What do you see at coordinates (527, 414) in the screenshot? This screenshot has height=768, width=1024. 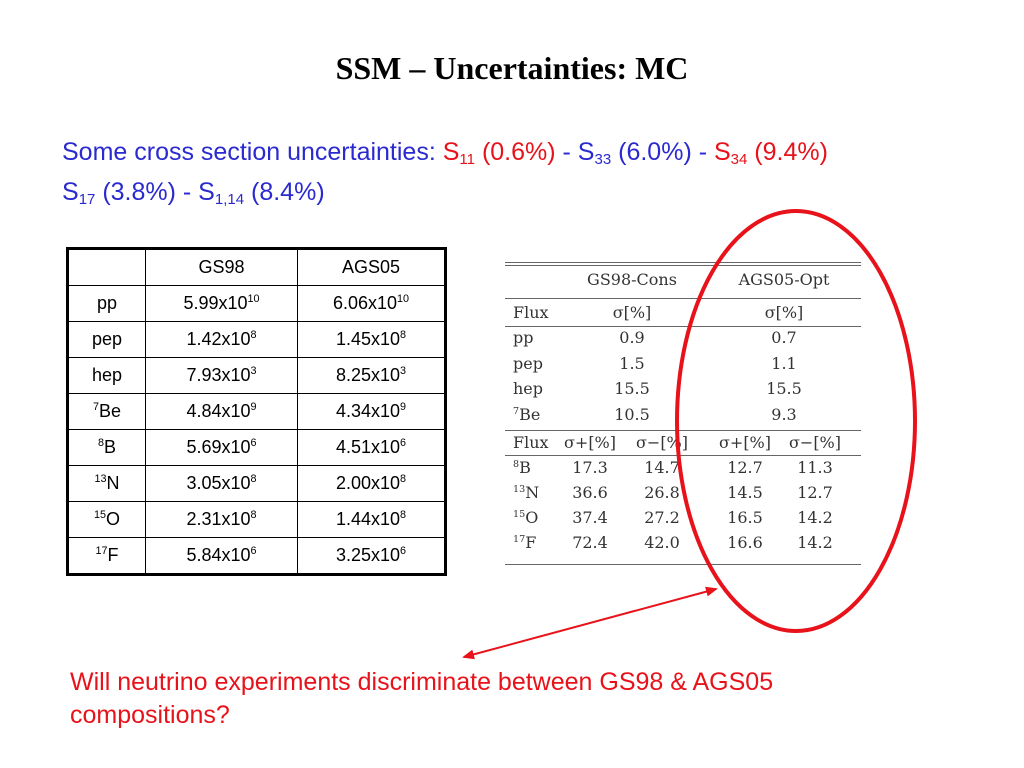 I see `flux-name: 7Be` at bounding box center [527, 414].